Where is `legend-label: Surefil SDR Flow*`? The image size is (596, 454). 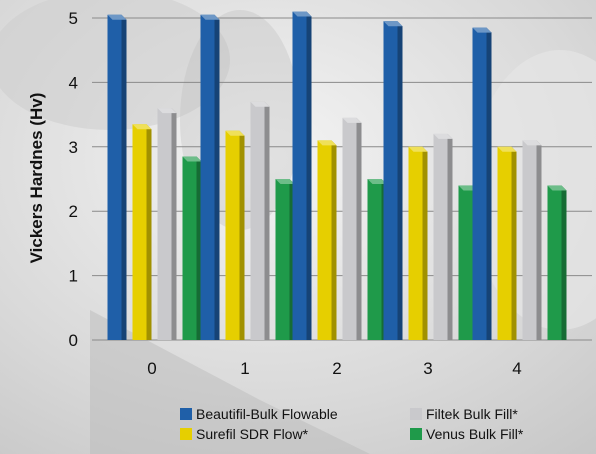
legend-label: Surefil SDR Flow* is located at coordinates (252, 434).